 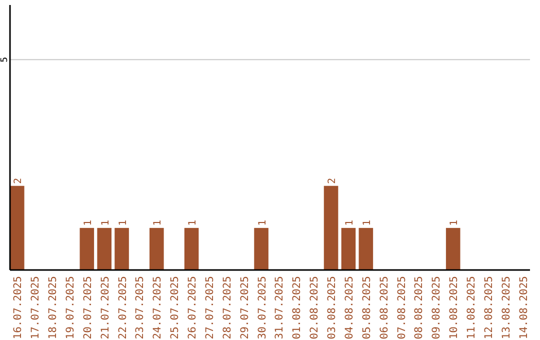 I want to click on x-tick-label: 02.08.2025, so click(x=314, y=308).